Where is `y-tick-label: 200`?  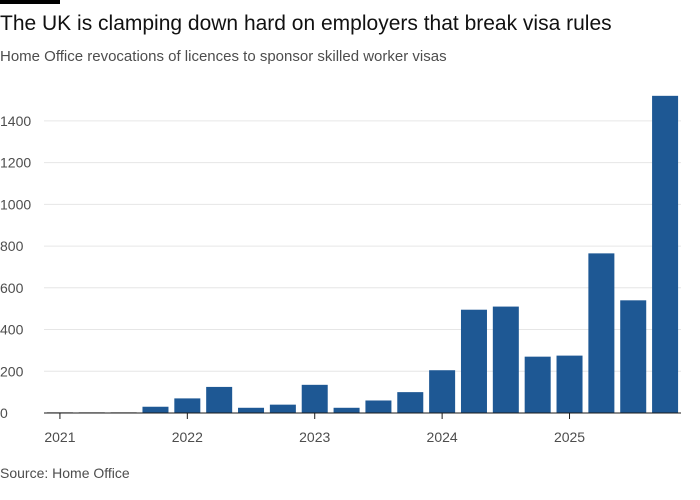
y-tick-label: 200 is located at coordinates (12, 371).